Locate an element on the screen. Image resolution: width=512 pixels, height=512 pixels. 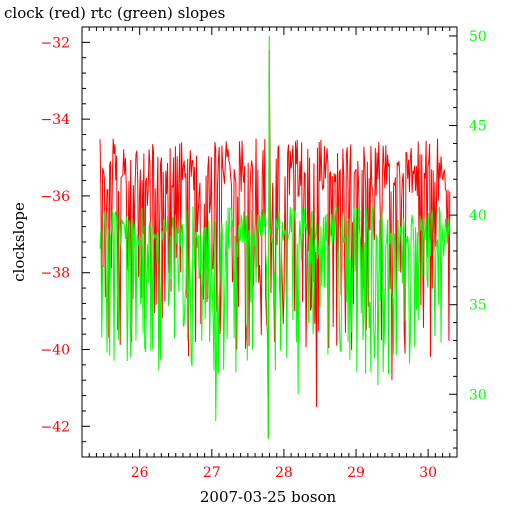
y-right-tick-label: 40 is located at coordinates (478, 216).